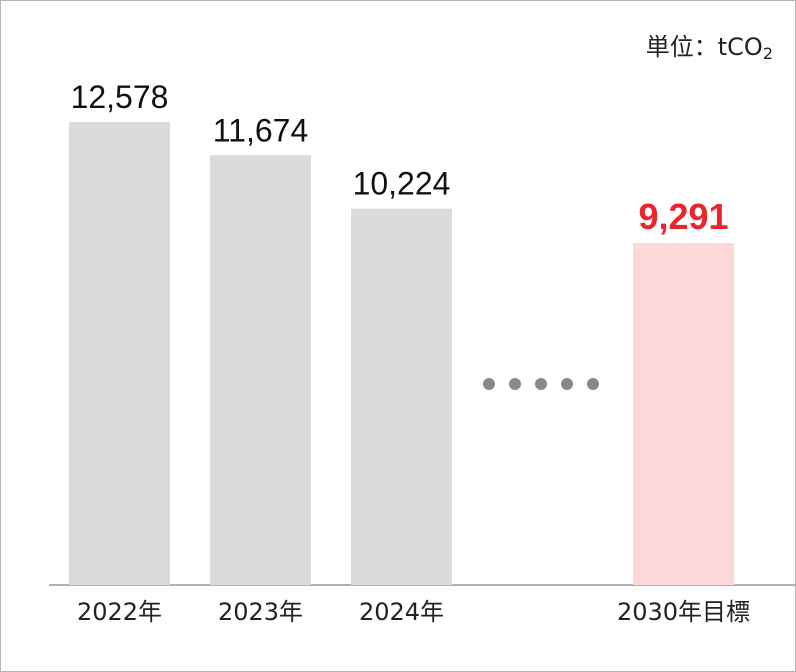  I want to click on category-label: 2024年, so click(401, 612).